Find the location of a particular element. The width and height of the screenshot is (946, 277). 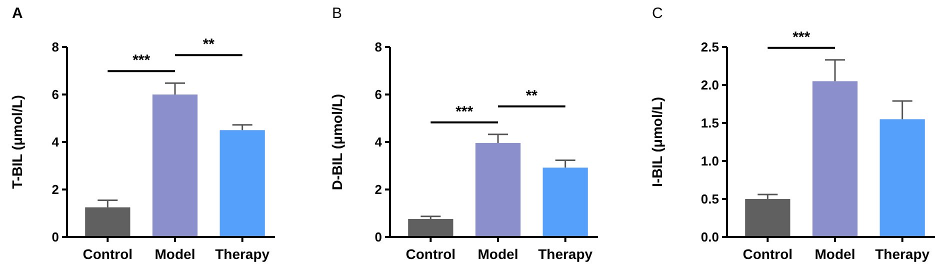

y-axis-title: T-BIL (μmol/L) is located at coordinates (17, 142).